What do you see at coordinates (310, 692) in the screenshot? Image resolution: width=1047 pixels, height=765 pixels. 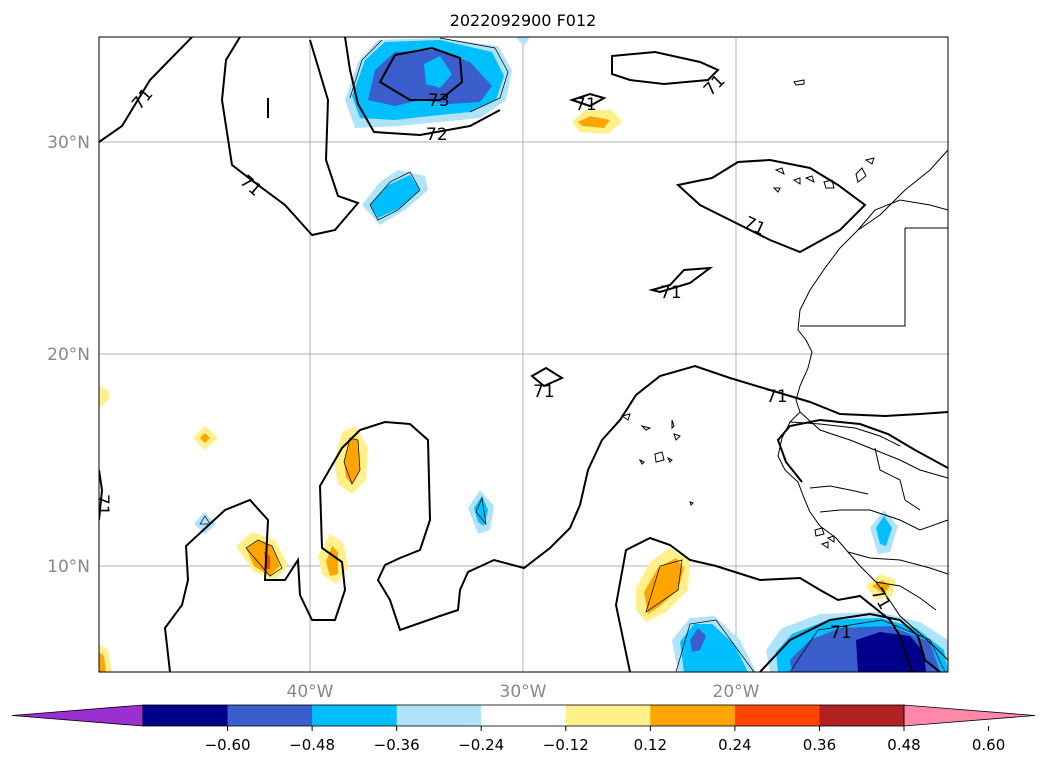 I see `lon-label-40w: 40°W` at bounding box center [310, 692].